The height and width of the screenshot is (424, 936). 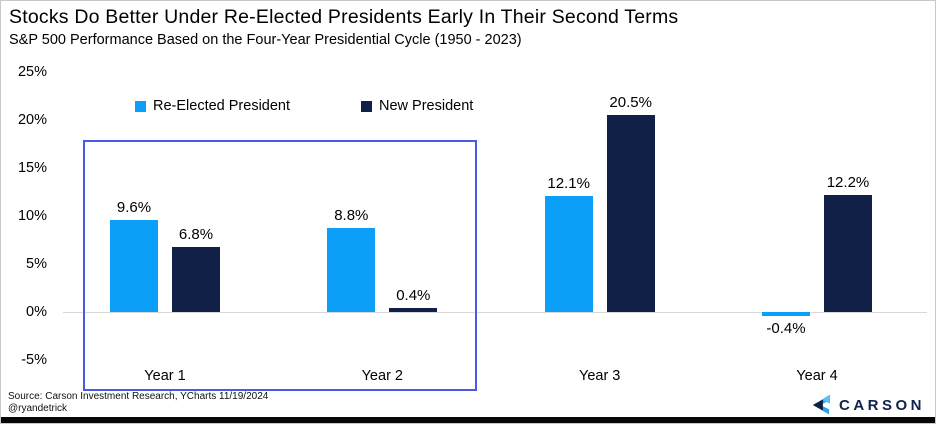 I want to click on legend-label-new-president: New President, so click(x=426, y=106).